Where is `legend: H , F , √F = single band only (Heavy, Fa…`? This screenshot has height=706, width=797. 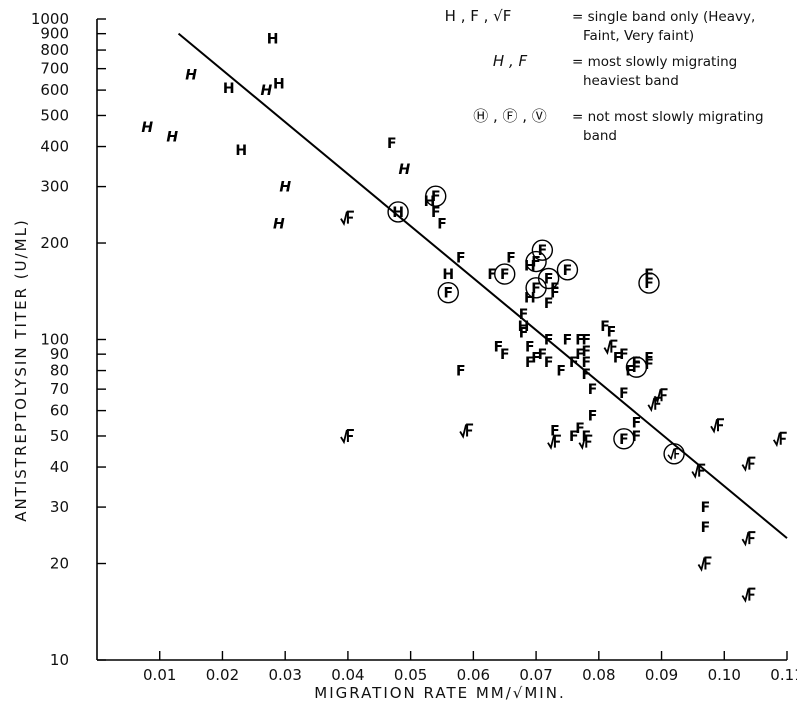 legend: H , F , √F = single band only (Heavy, Fa… is located at coordinates (604, 75).